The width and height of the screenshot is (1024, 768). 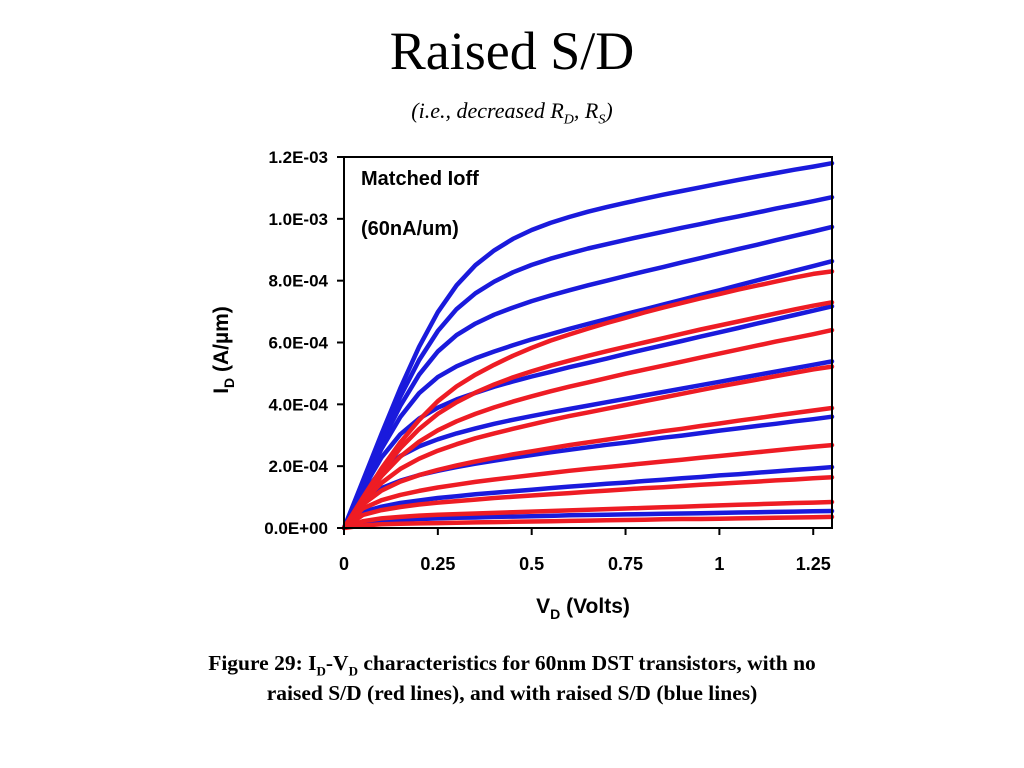 What do you see at coordinates (609, 110) in the screenshot?
I see `subtitle-suffix: )` at bounding box center [609, 110].